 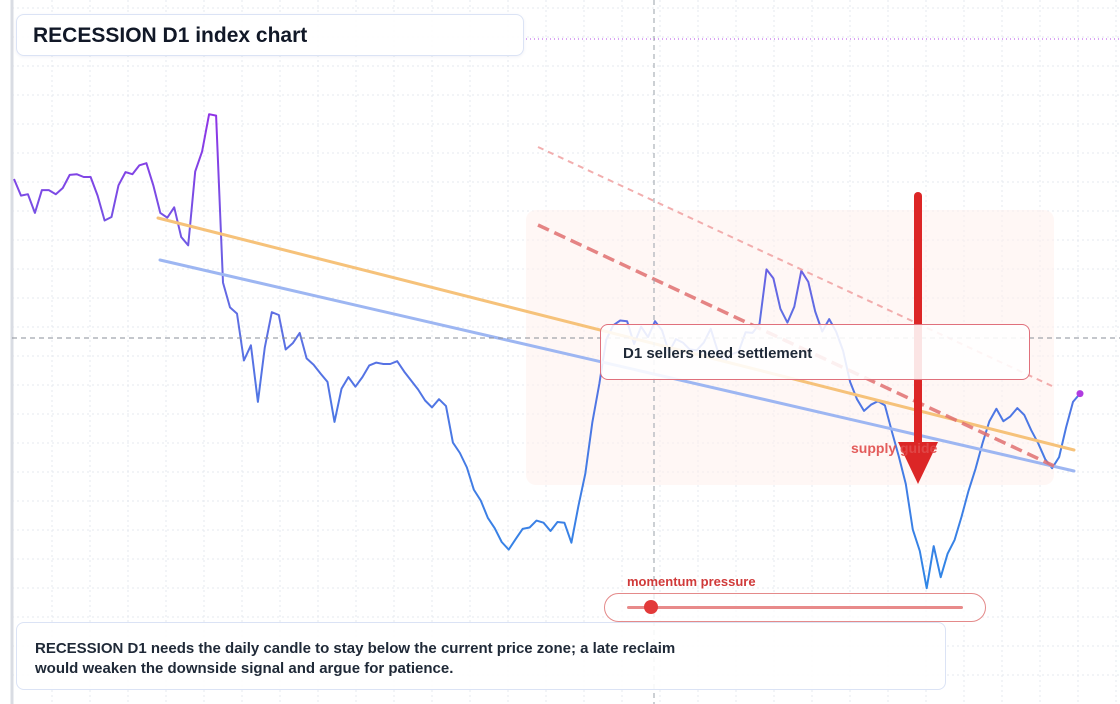 I want to click on signal-label-card: D1 sellers need settlement, so click(x=815, y=352).